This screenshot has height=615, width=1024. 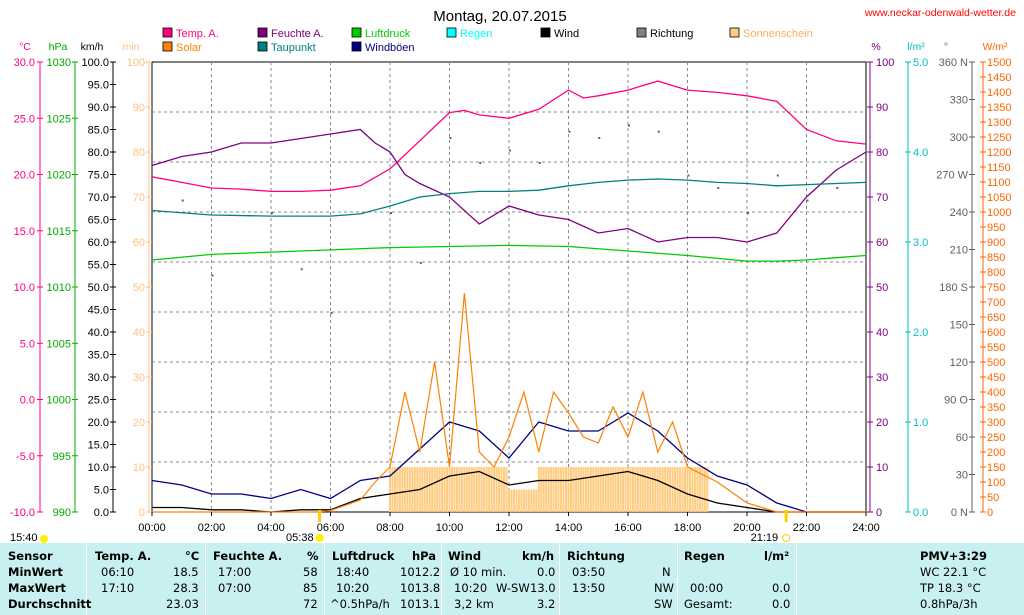 What do you see at coordinates (98, 131) in the screenshot?
I see `axis-kmh-tick-label: 85.0` at bounding box center [98, 131].